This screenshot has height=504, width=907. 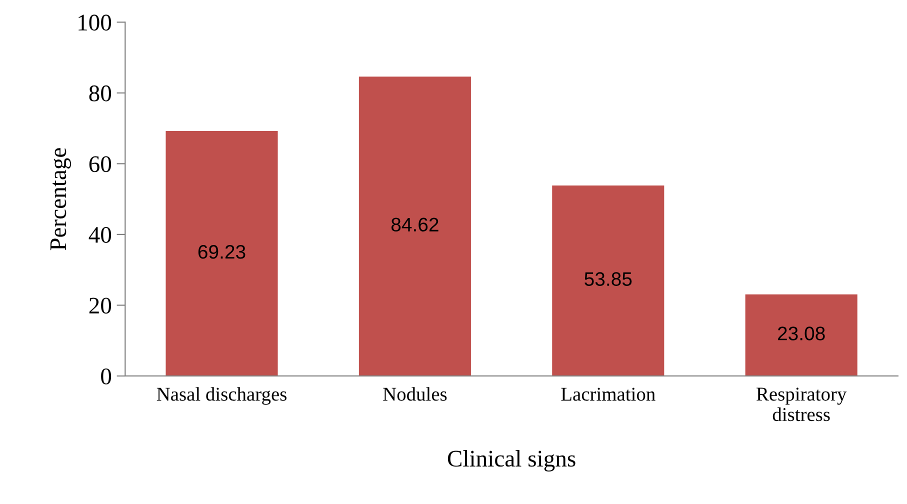 I want to click on x-tick-label: Nodules, so click(x=415, y=394).